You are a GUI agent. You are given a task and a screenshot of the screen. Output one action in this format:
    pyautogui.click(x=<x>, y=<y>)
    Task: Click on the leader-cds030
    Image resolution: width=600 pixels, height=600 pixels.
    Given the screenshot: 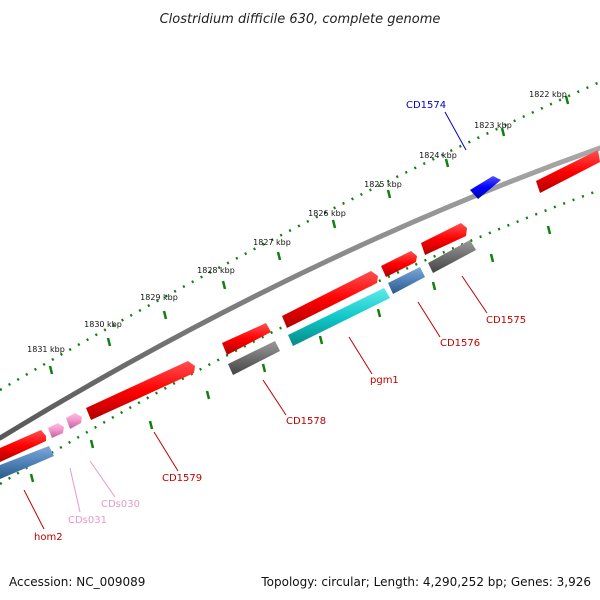 What is the action you would take?
    pyautogui.click(x=102, y=479)
    